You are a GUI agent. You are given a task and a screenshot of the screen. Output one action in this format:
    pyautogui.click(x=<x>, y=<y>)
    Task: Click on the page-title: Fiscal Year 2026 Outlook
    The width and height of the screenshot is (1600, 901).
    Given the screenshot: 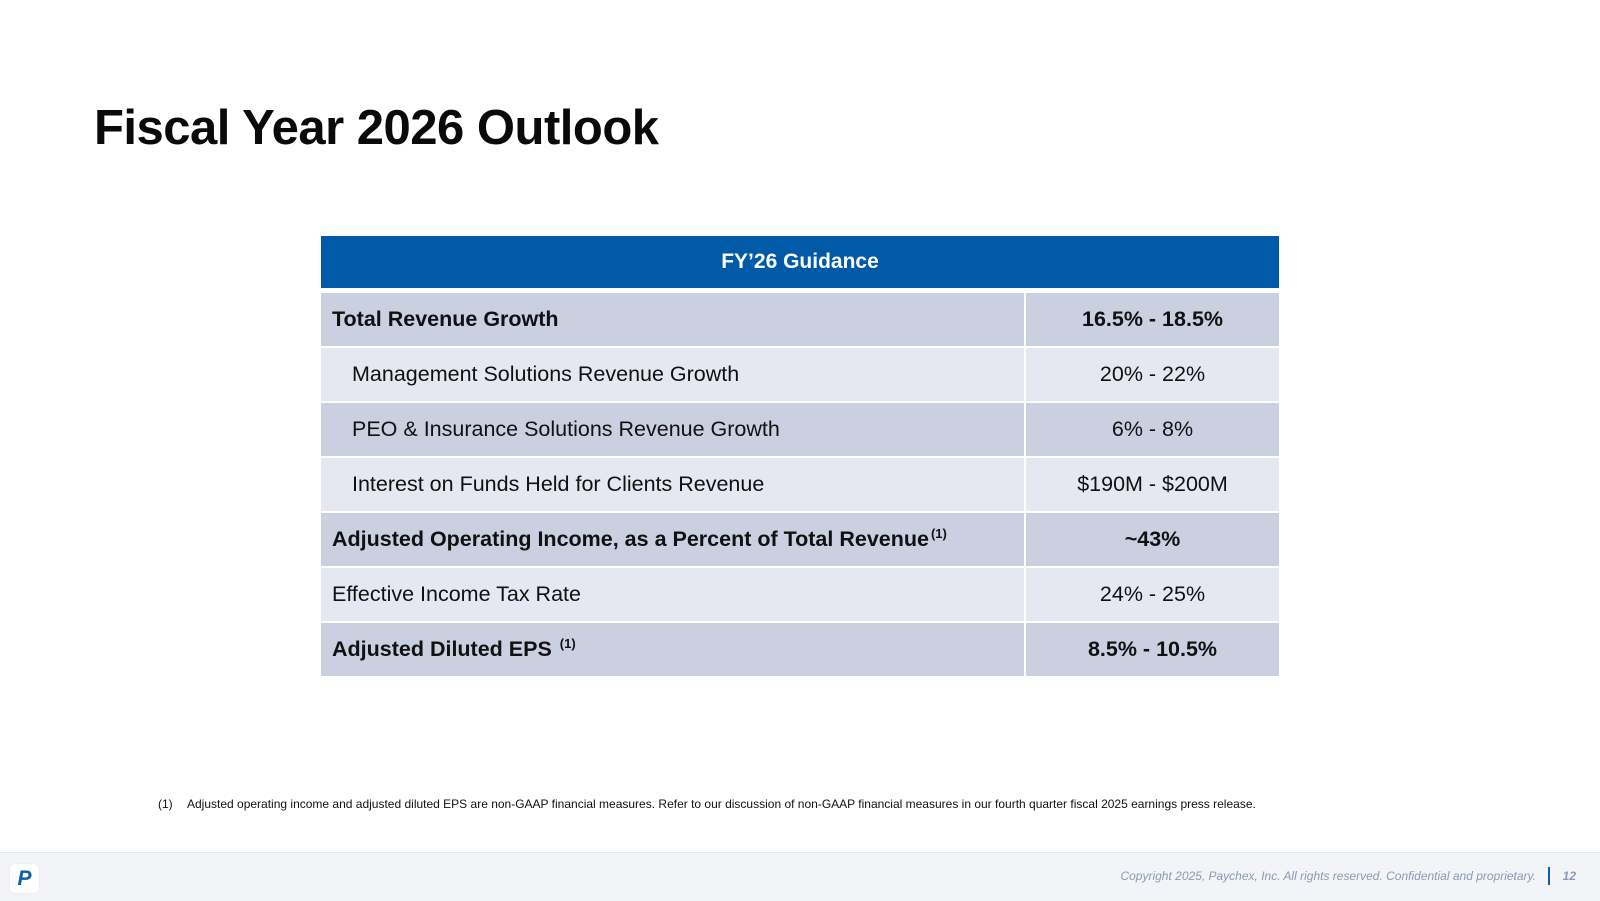 What is the action you would take?
    pyautogui.click(x=376, y=128)
    